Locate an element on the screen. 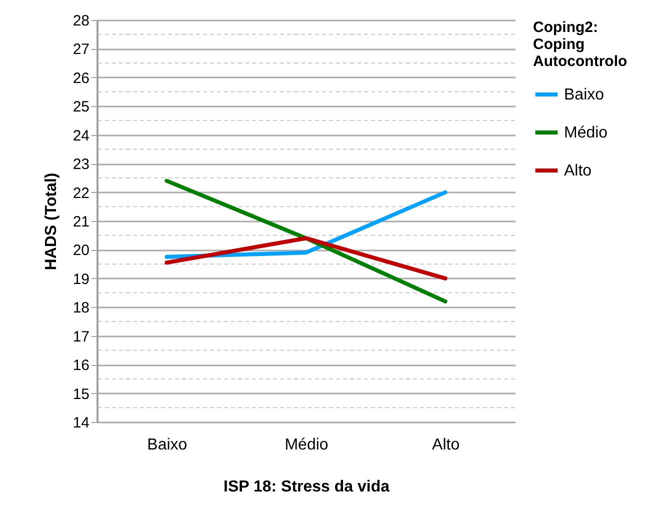 This screenshot has width=667, height=513. legend-label: Médio is located at coordinates (586, 133).